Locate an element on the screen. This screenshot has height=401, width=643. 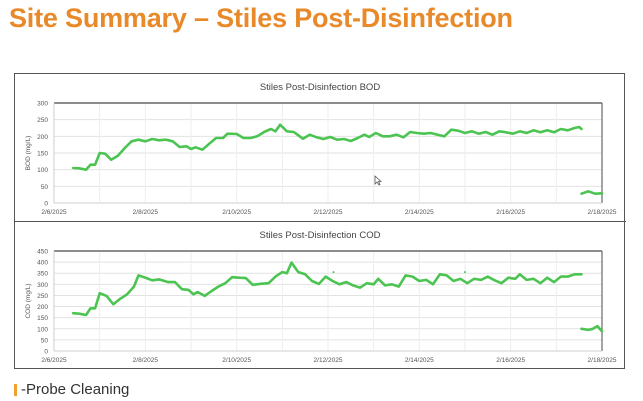
y-axis-label: BOD (mg/L) is located at coordinates (28, 153).